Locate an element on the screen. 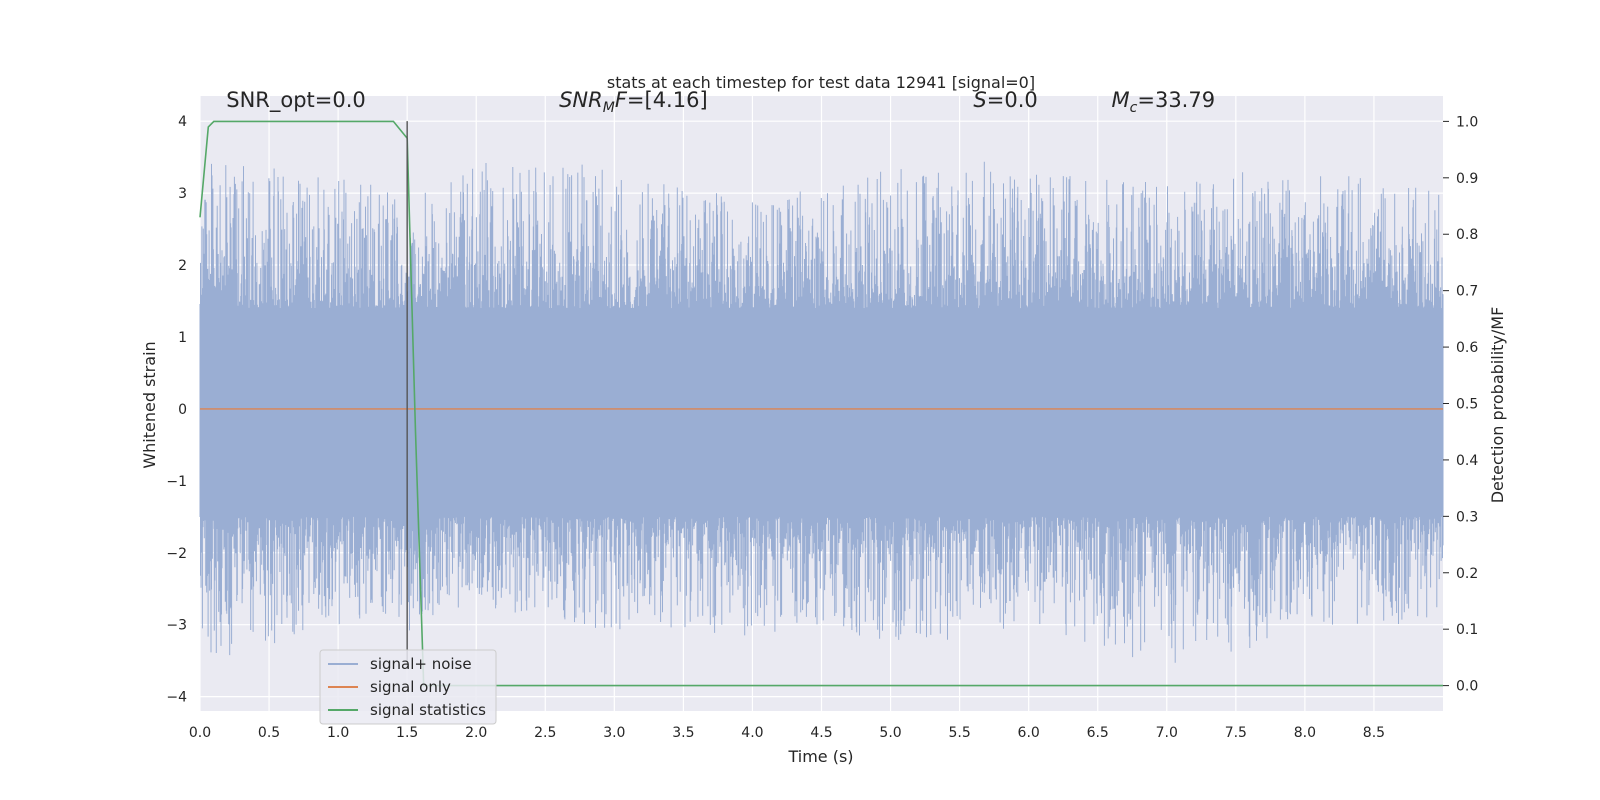 The image size is (1600, 800). y-tick-label: −3 is located at coordinates (176, 626).